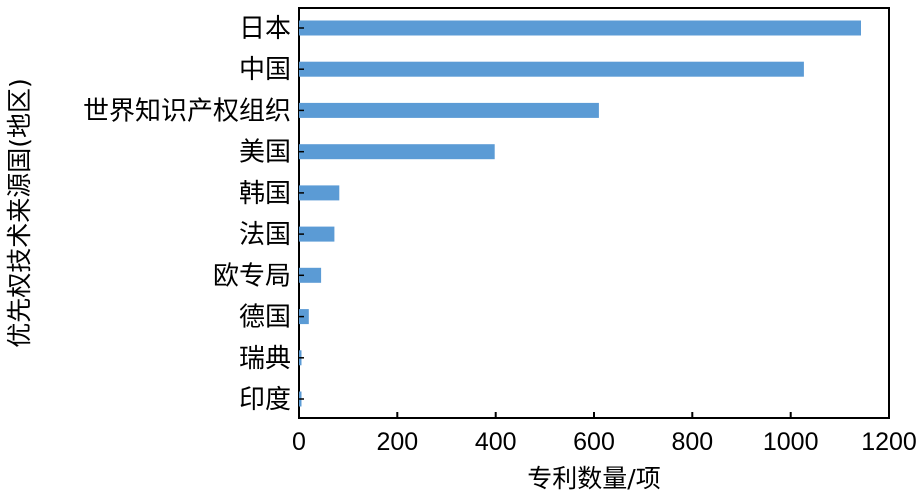  I want to click on category-label: 印度, so click(265, 400).